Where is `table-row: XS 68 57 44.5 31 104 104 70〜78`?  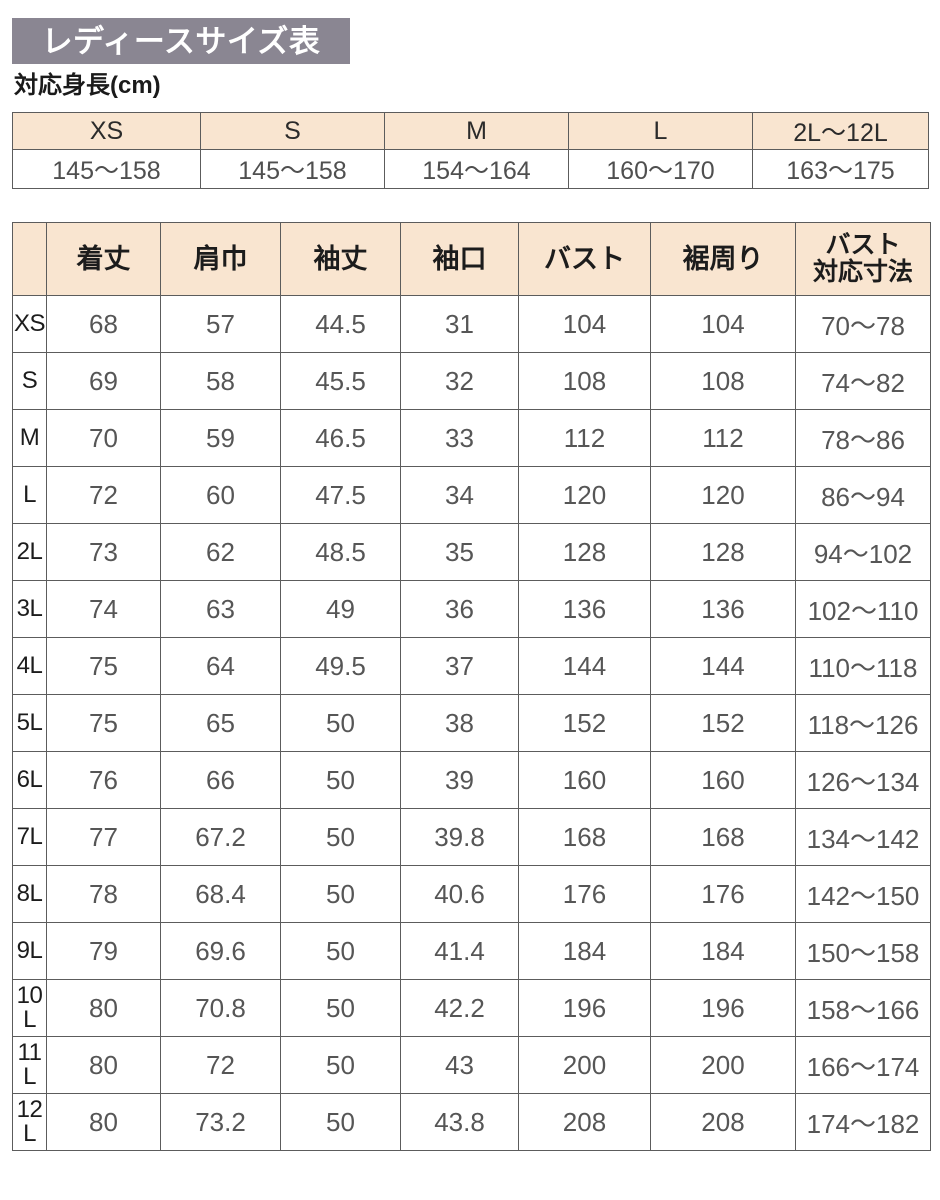 table-row: XS 68 57 44.5 31 104 104 70〜78 is located at coordinates (471, 324).